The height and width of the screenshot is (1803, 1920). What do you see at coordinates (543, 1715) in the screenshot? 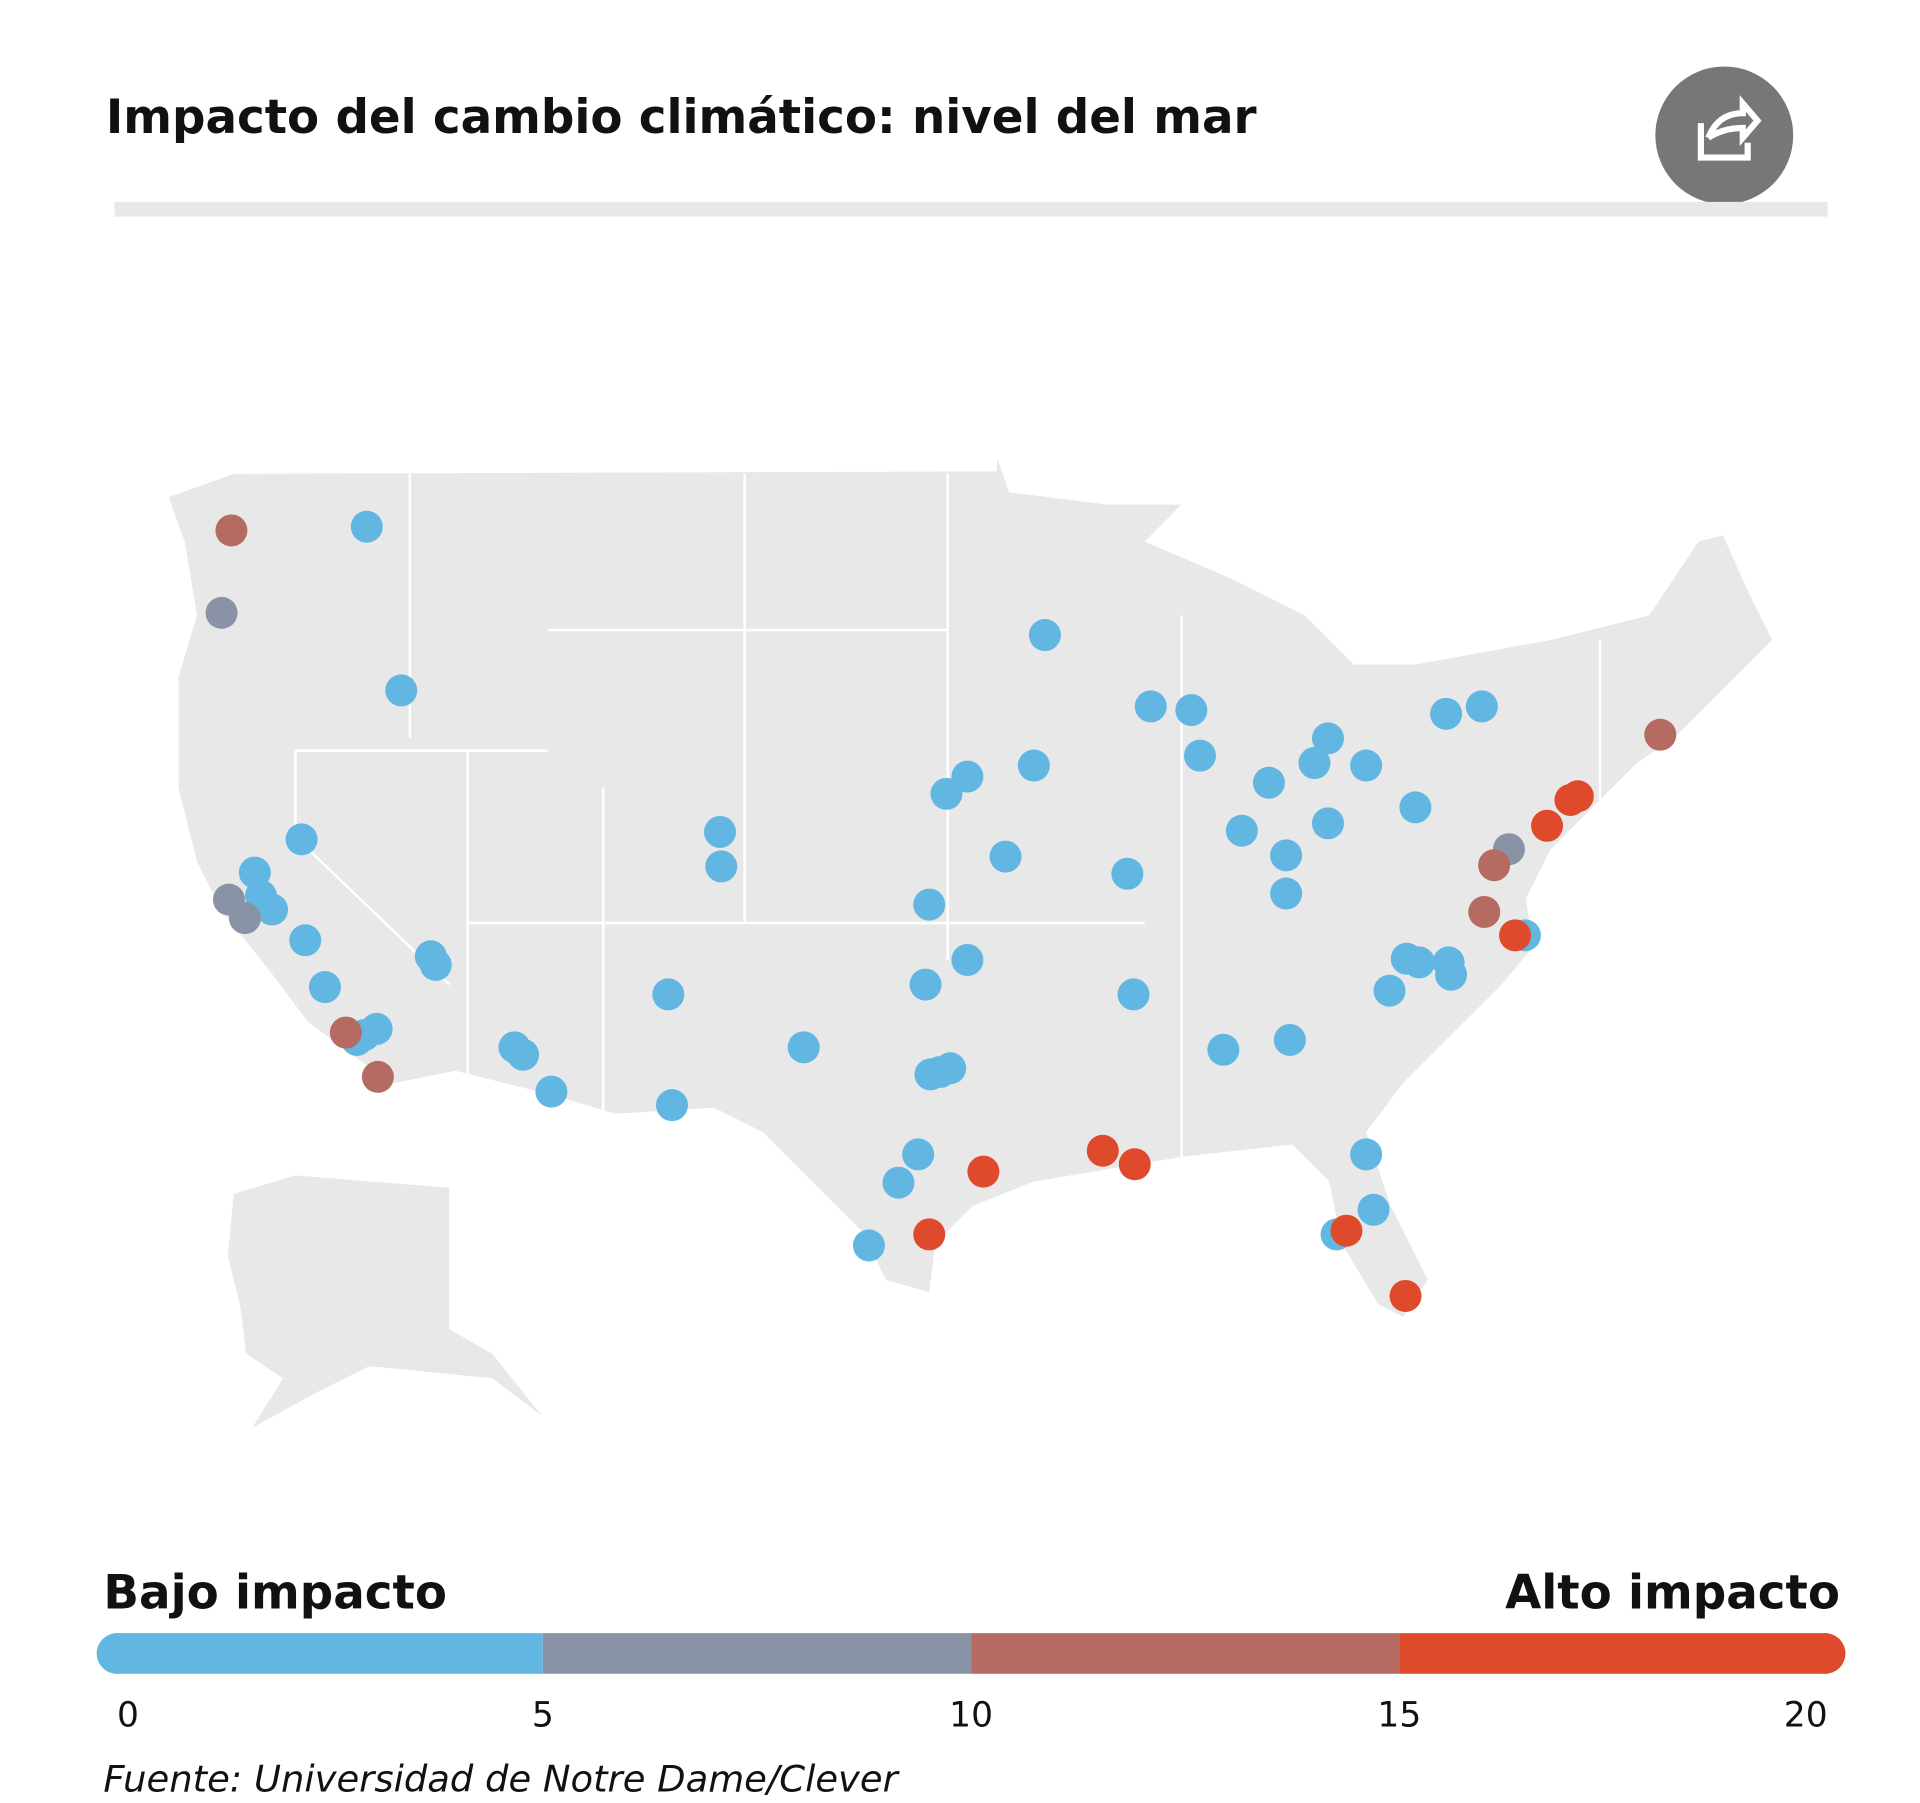
I see `colorbar-tick-label: 5` at bounding box center [543, 1715].